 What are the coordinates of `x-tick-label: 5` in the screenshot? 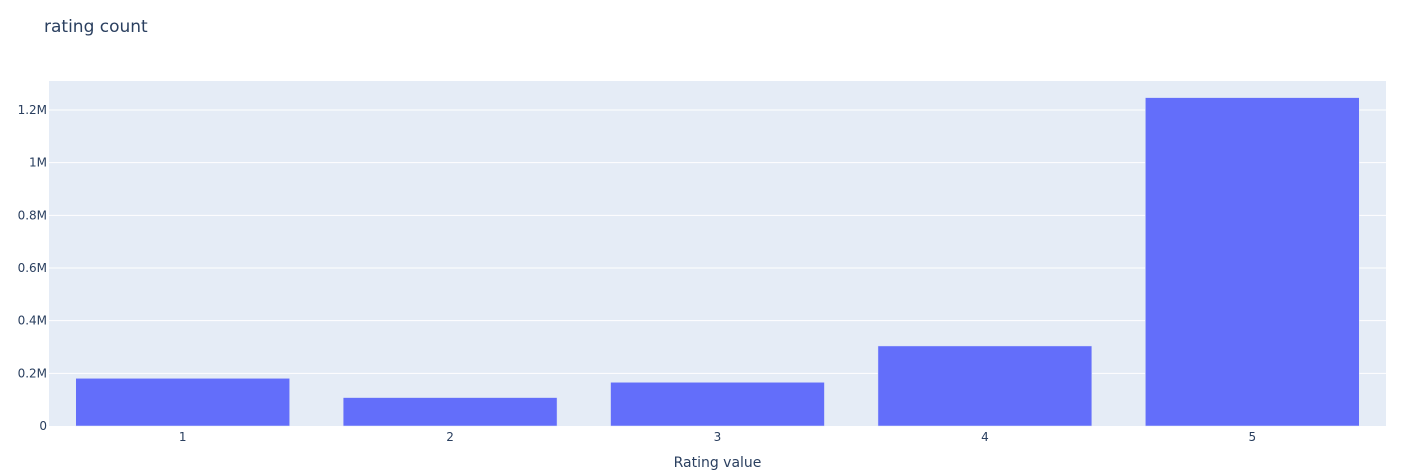 It's located at (1252, 437).